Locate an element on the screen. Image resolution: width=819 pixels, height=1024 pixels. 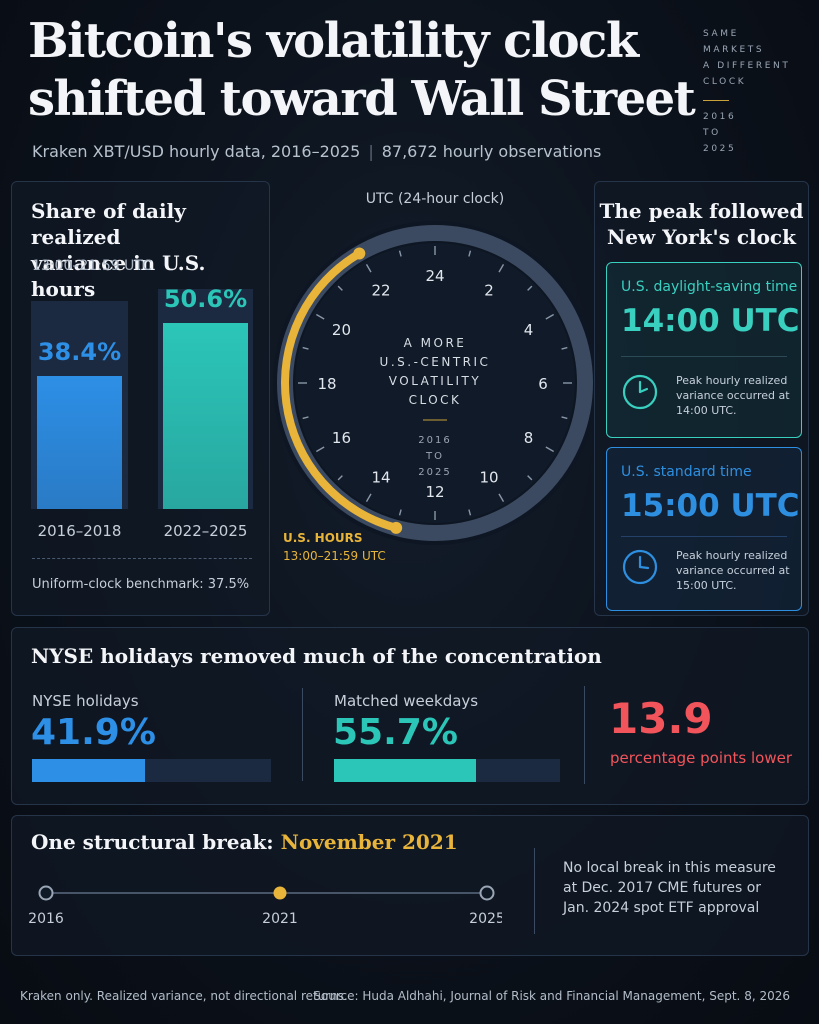
bar-value-label: 38.4% is located at coordinates (79, 352).